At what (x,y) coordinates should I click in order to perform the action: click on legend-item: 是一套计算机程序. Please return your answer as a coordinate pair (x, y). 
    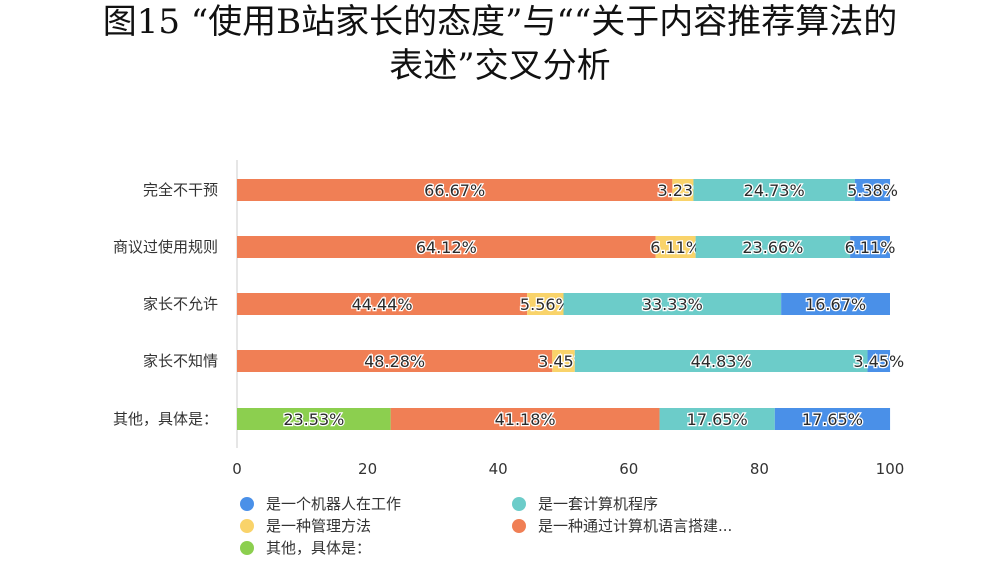
    Looking at the image, I should click on (585, 503).